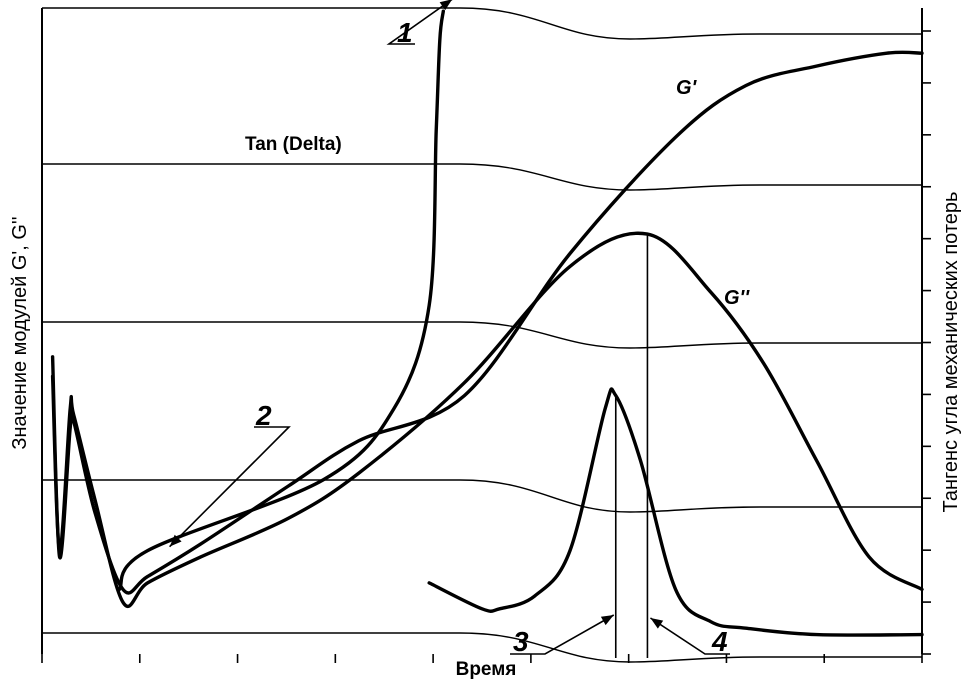  Describe the element at coordinates (263, 415) in the screenshot. I see `marker-label-2: 2` at that location.